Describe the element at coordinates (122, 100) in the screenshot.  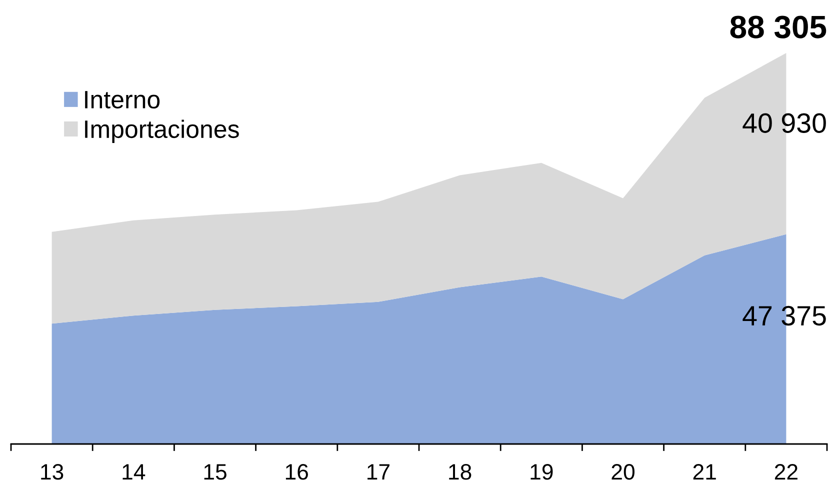
I see `legend-label: Interno` at that location.